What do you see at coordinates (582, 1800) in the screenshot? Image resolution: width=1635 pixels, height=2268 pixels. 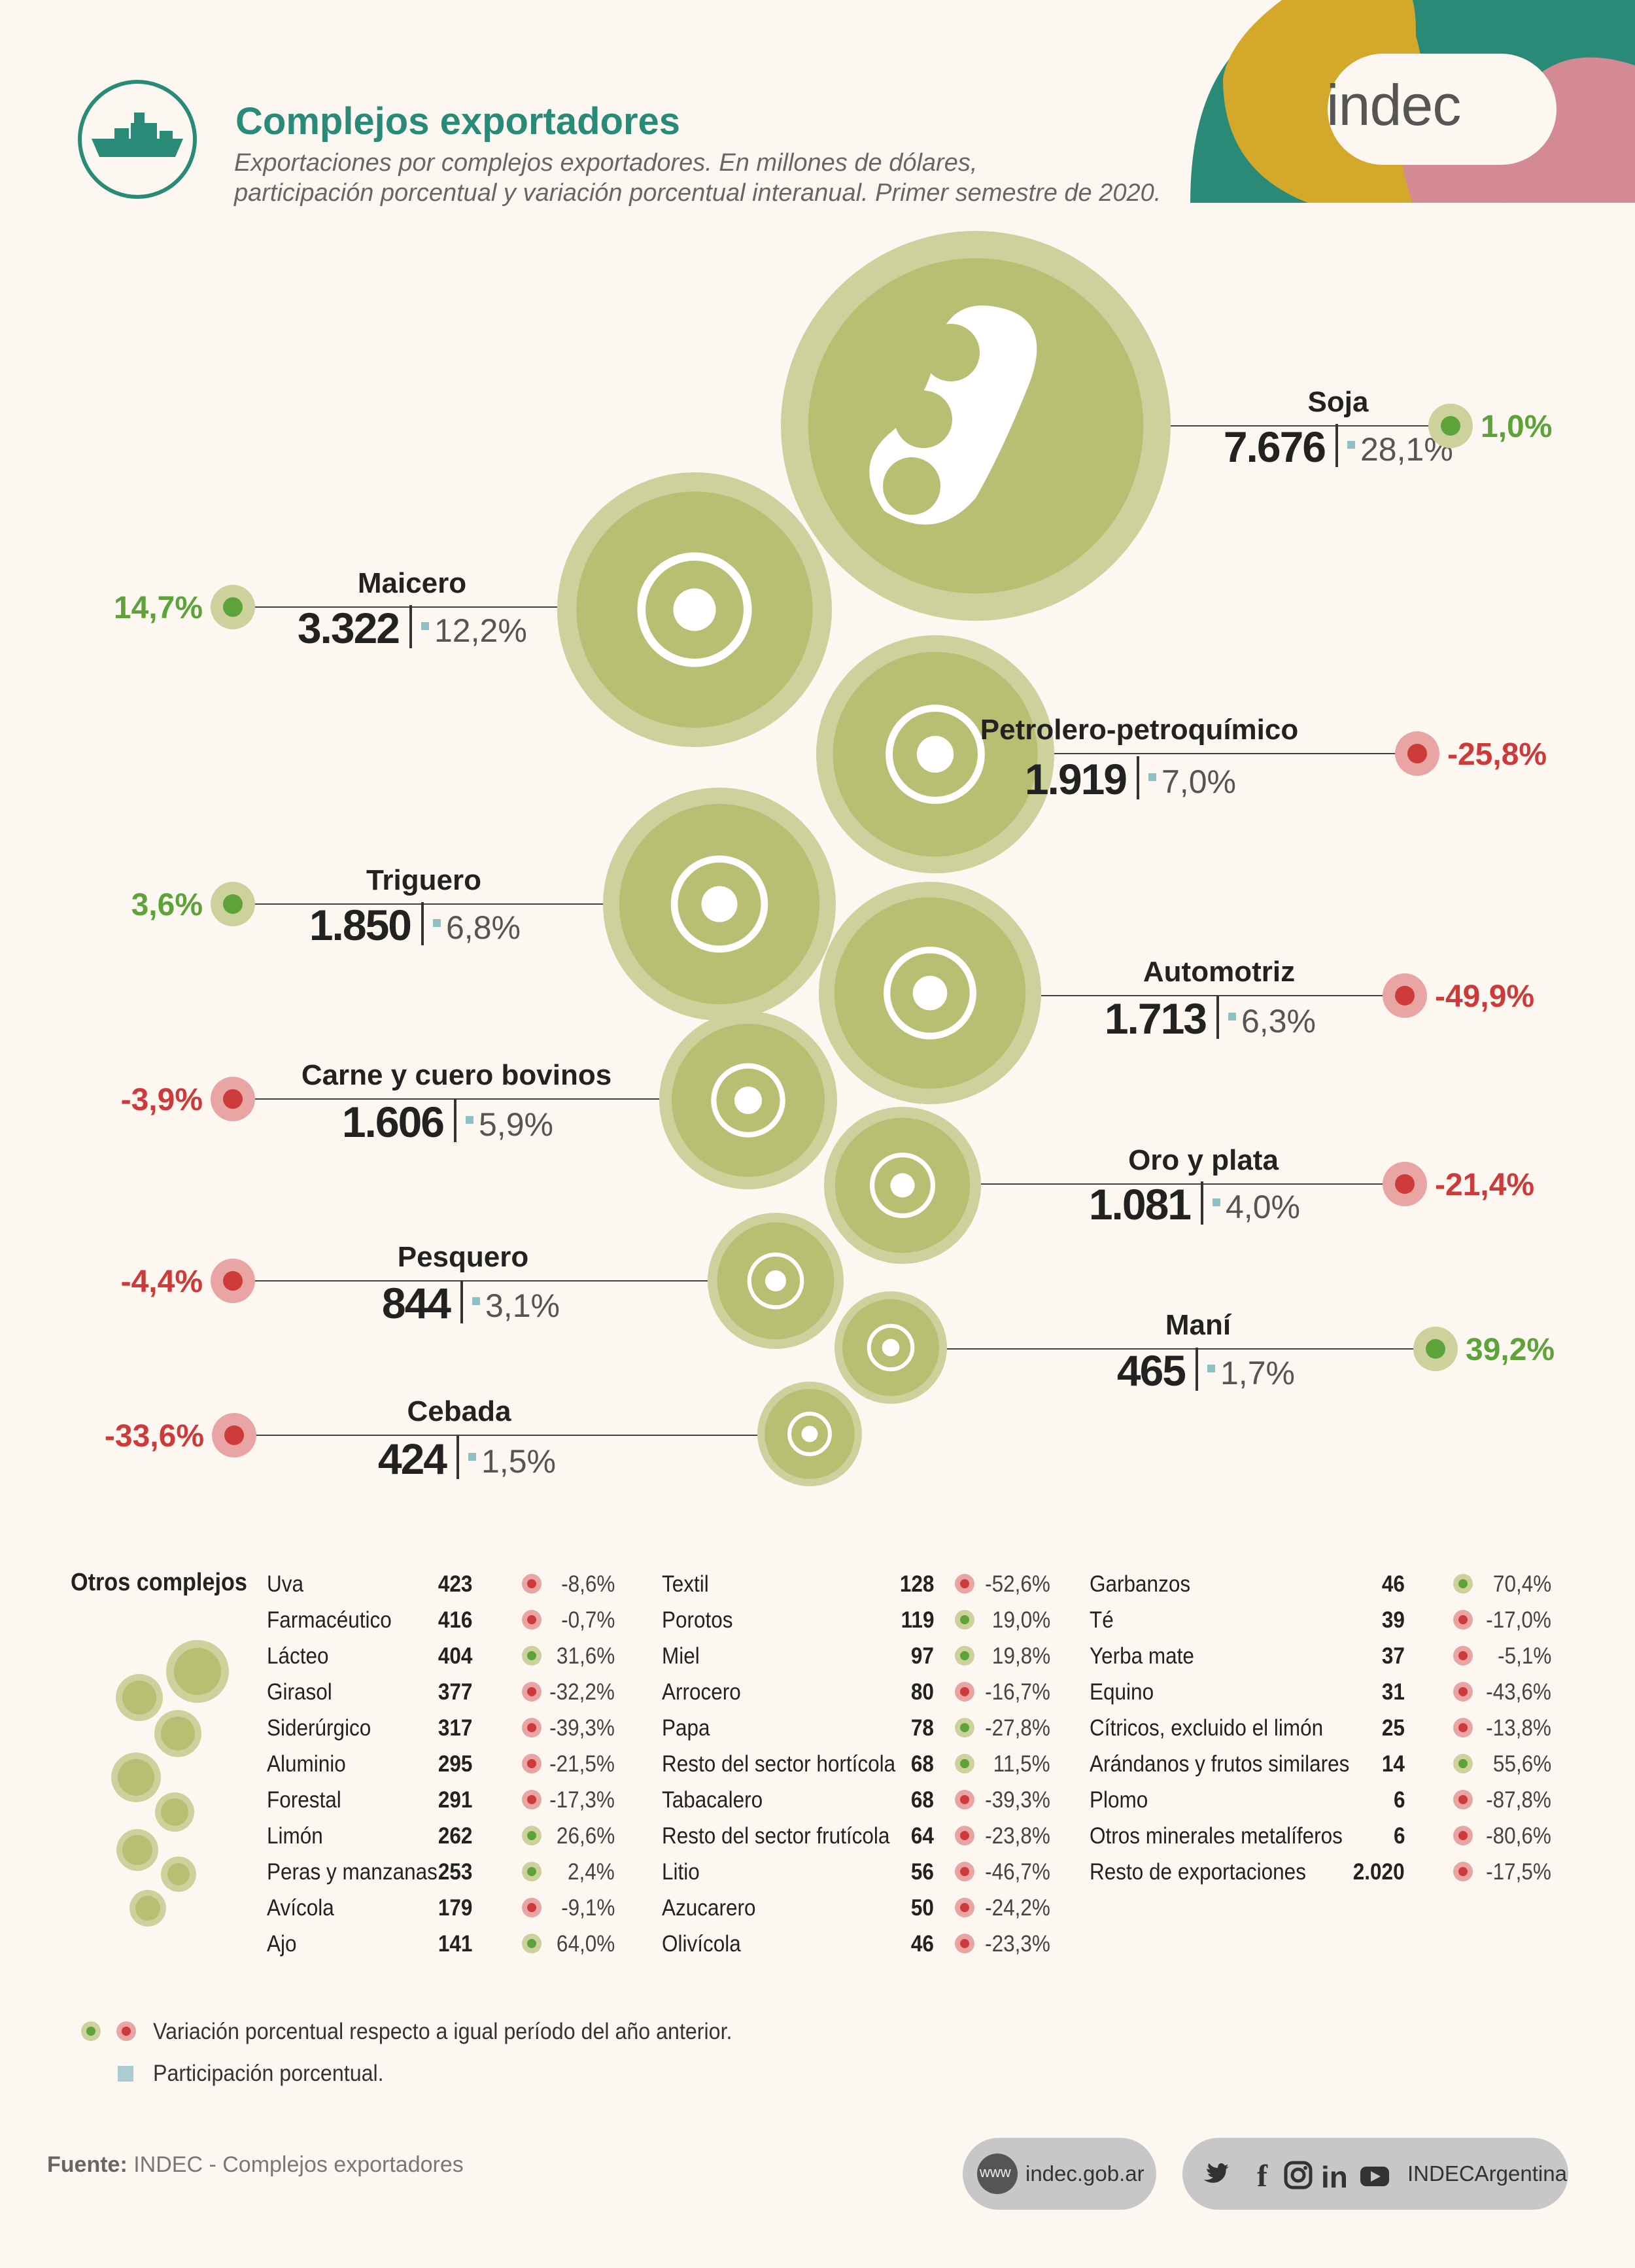 I see `others-variation: -17,3%` at bounding box center [582, 1800].